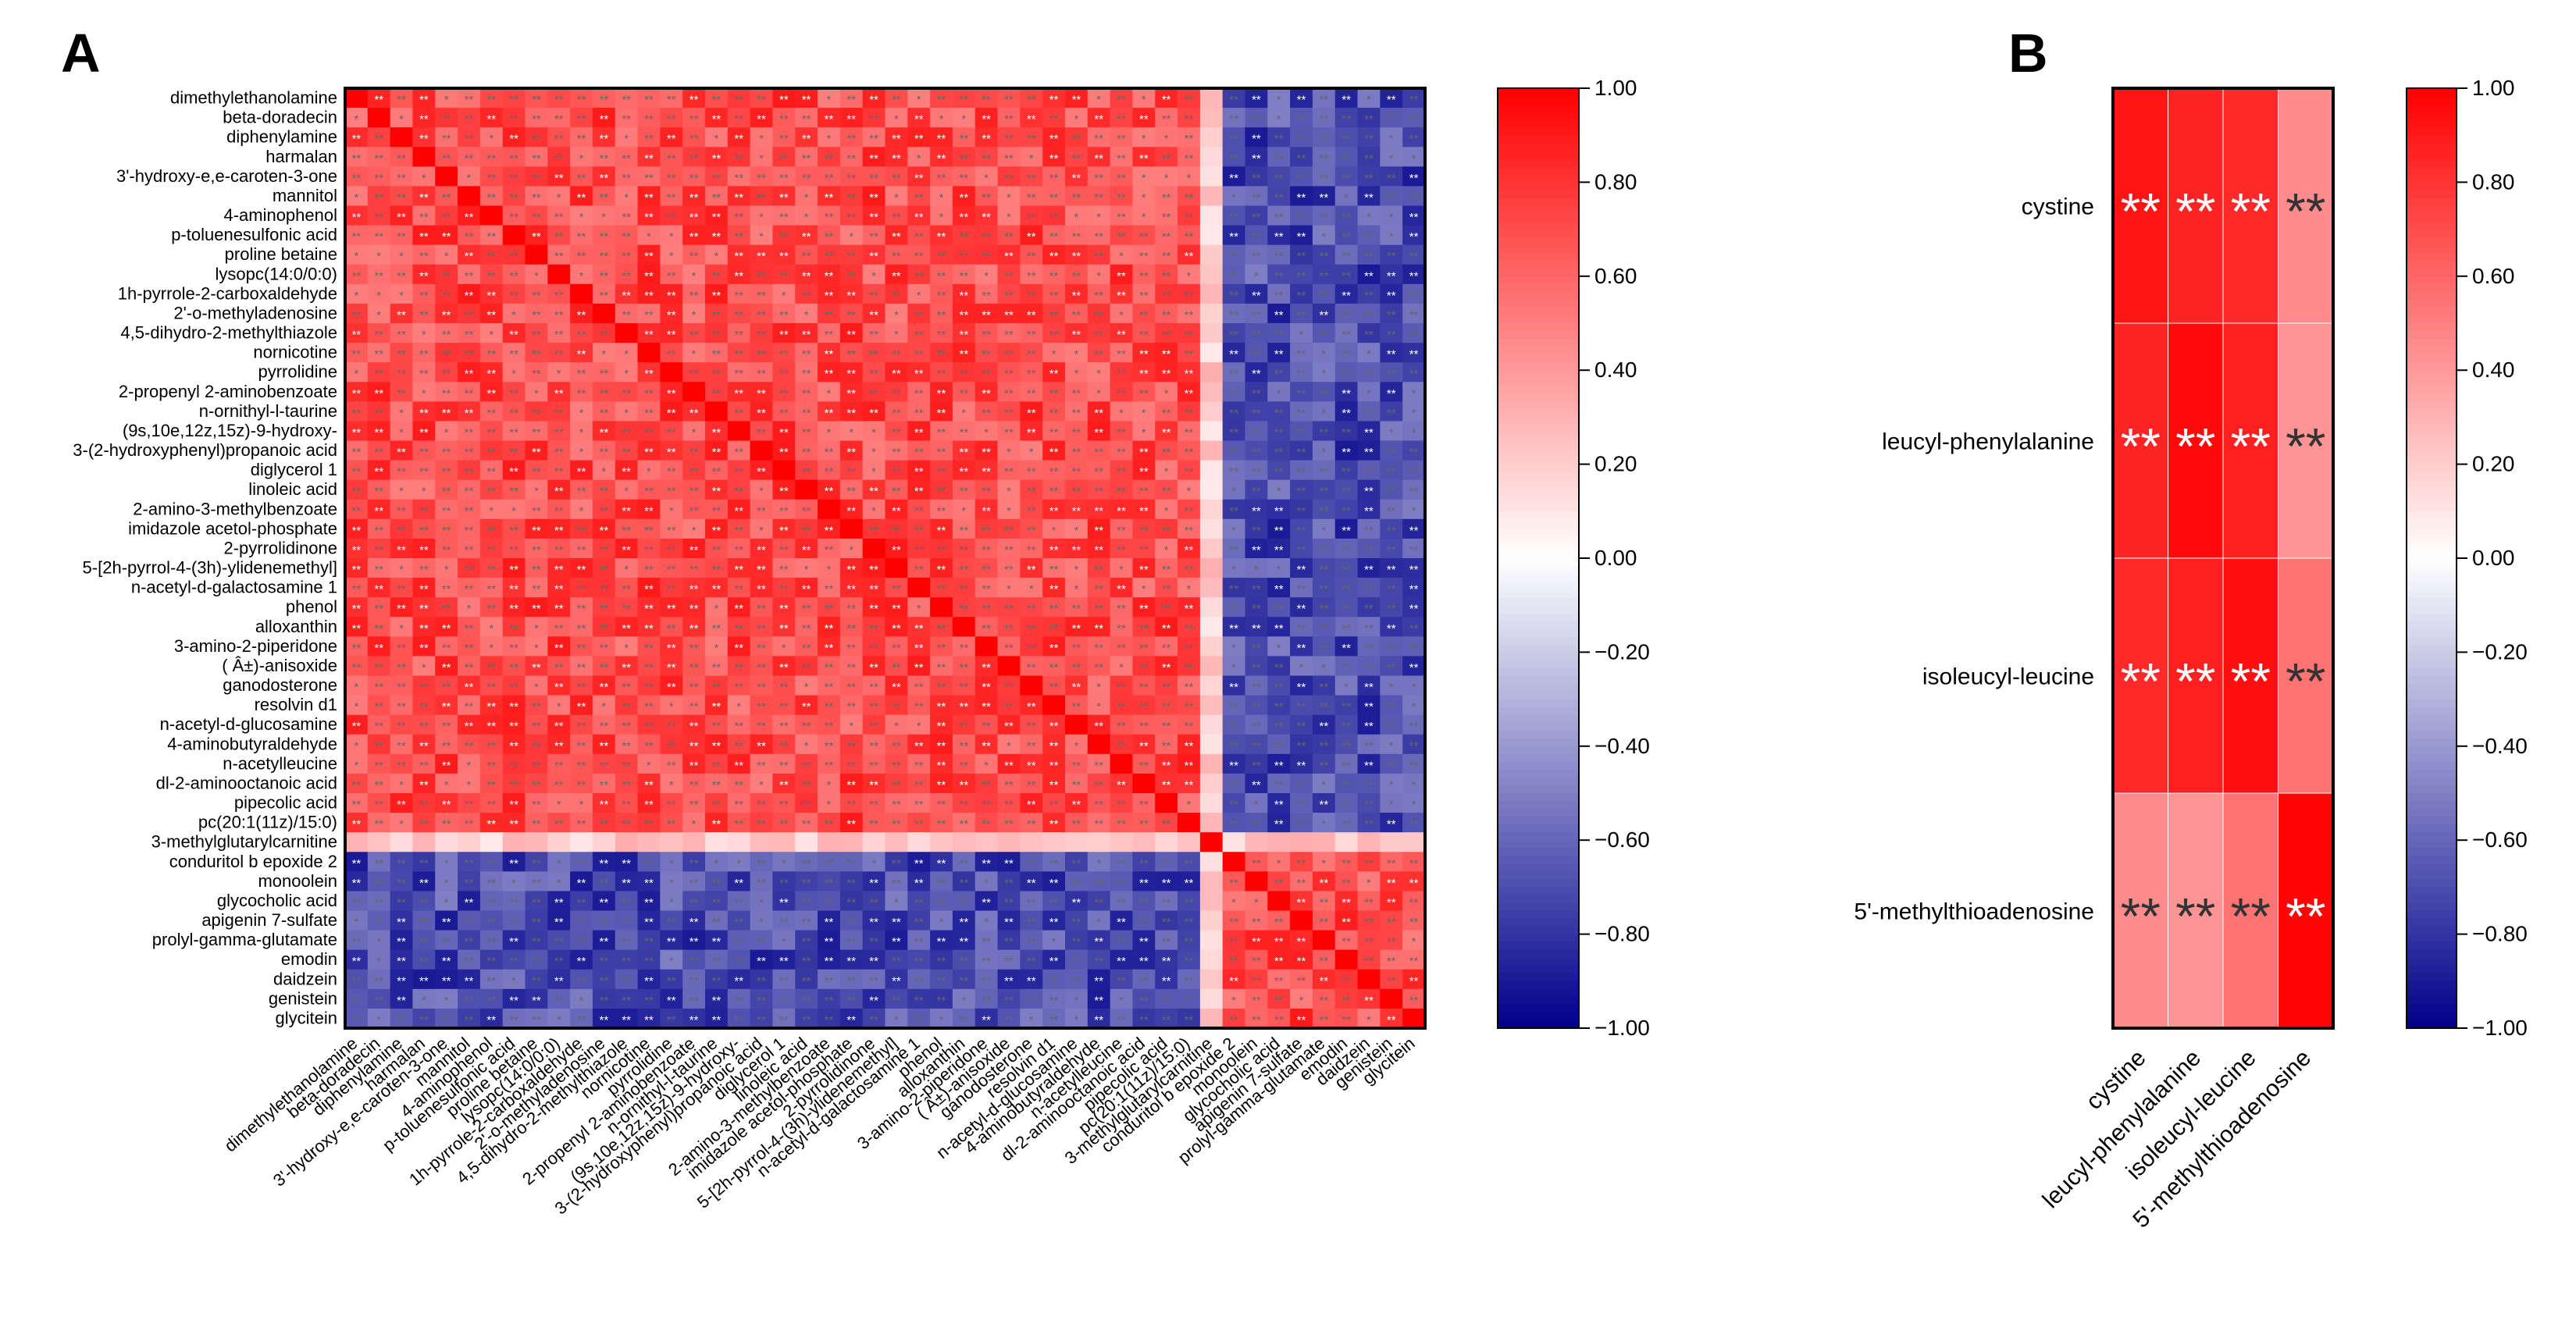  I want to click on heatmap-a-row-label: glycocholic acid, so click(277, 900).